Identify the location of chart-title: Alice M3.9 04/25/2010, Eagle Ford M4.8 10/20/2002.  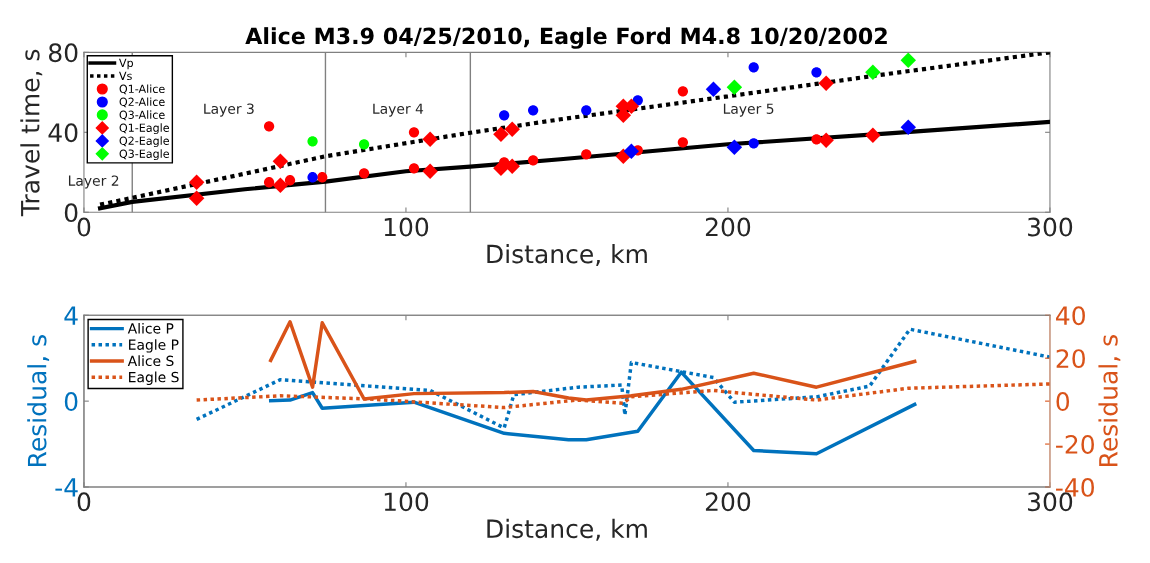
(566, 38).